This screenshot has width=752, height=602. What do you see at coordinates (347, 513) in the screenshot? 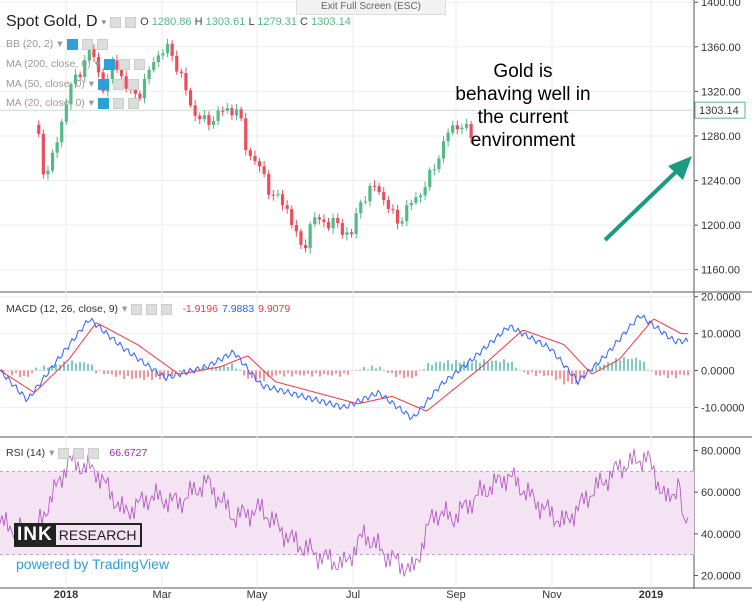
I see `rsi-band` at bounding box center [347, 513].